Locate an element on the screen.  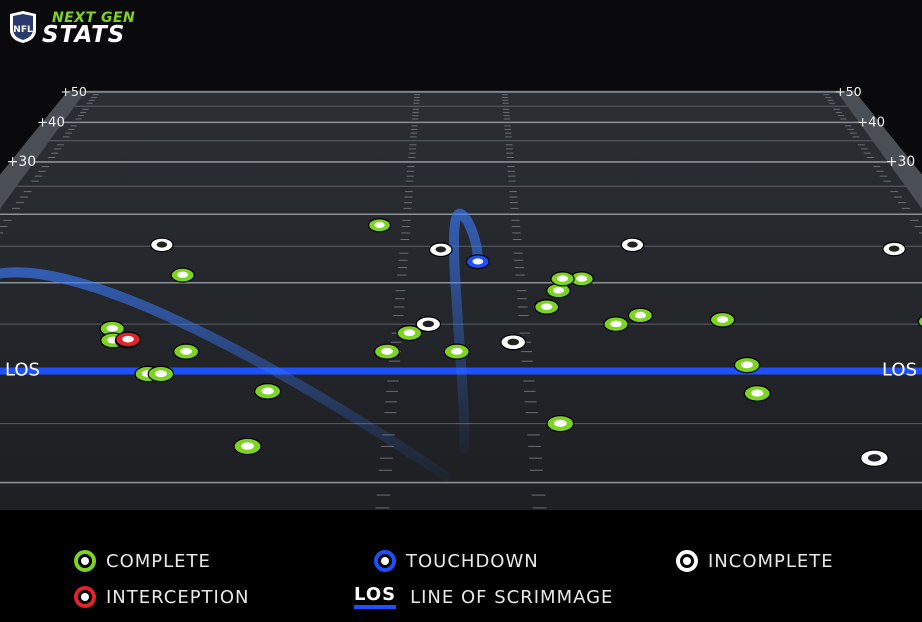
legend-touchdown-label: TOUCHDOWN is located at coordinates (472, 561).